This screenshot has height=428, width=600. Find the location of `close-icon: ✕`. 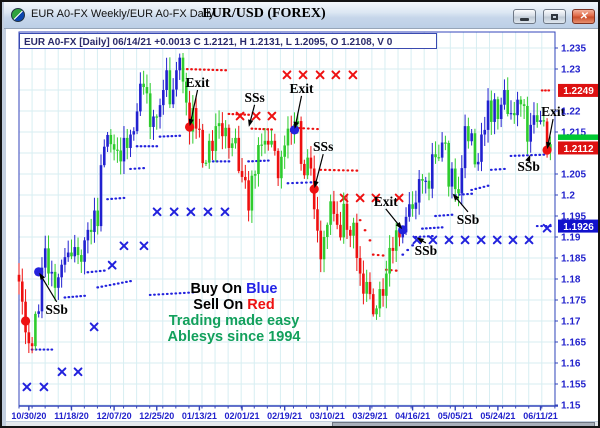

close-icon: ✕ is located at coordinates (583, 16).